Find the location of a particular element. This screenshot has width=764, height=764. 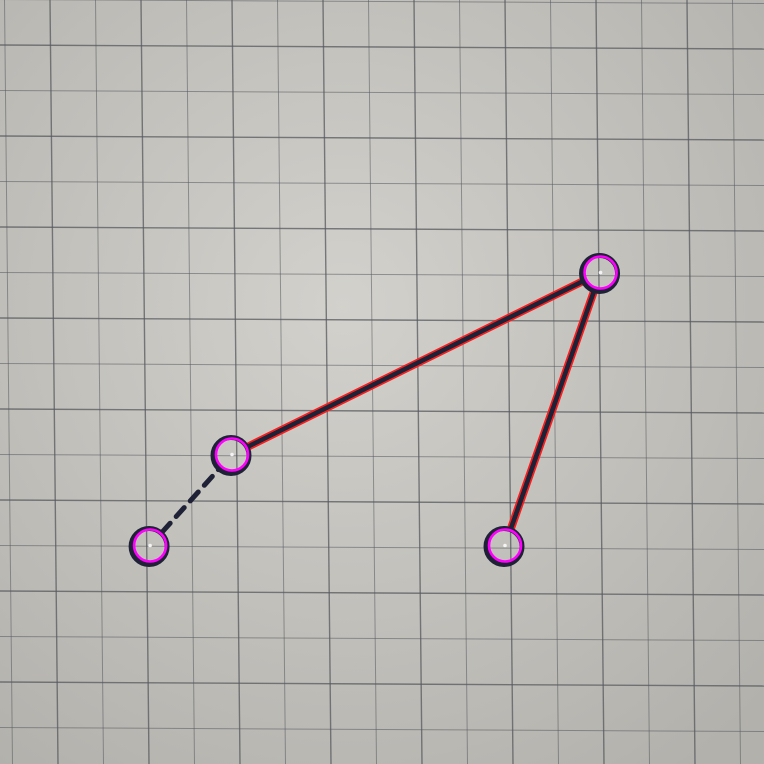

edge-n1-n2 is located at coordinates (191, 500).